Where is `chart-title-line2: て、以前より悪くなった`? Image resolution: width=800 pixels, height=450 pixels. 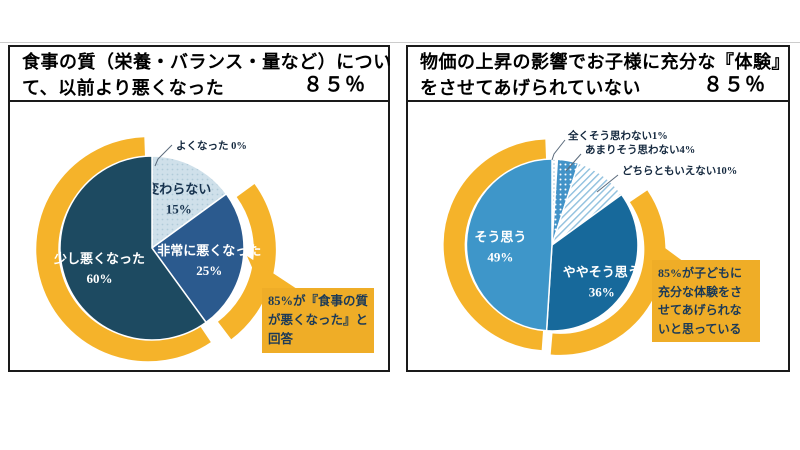
chart-title-line2: て、以前より悪くなった is located at coordinates (123, 88).